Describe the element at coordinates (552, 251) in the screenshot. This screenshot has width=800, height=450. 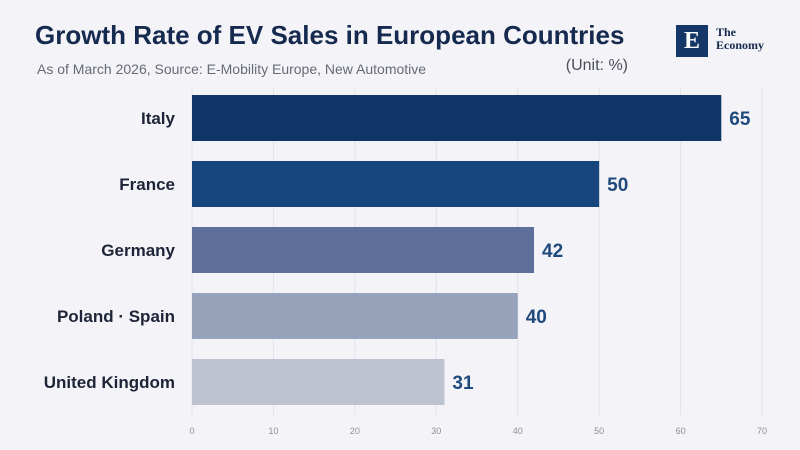
I see `value-label: 42` at that location.